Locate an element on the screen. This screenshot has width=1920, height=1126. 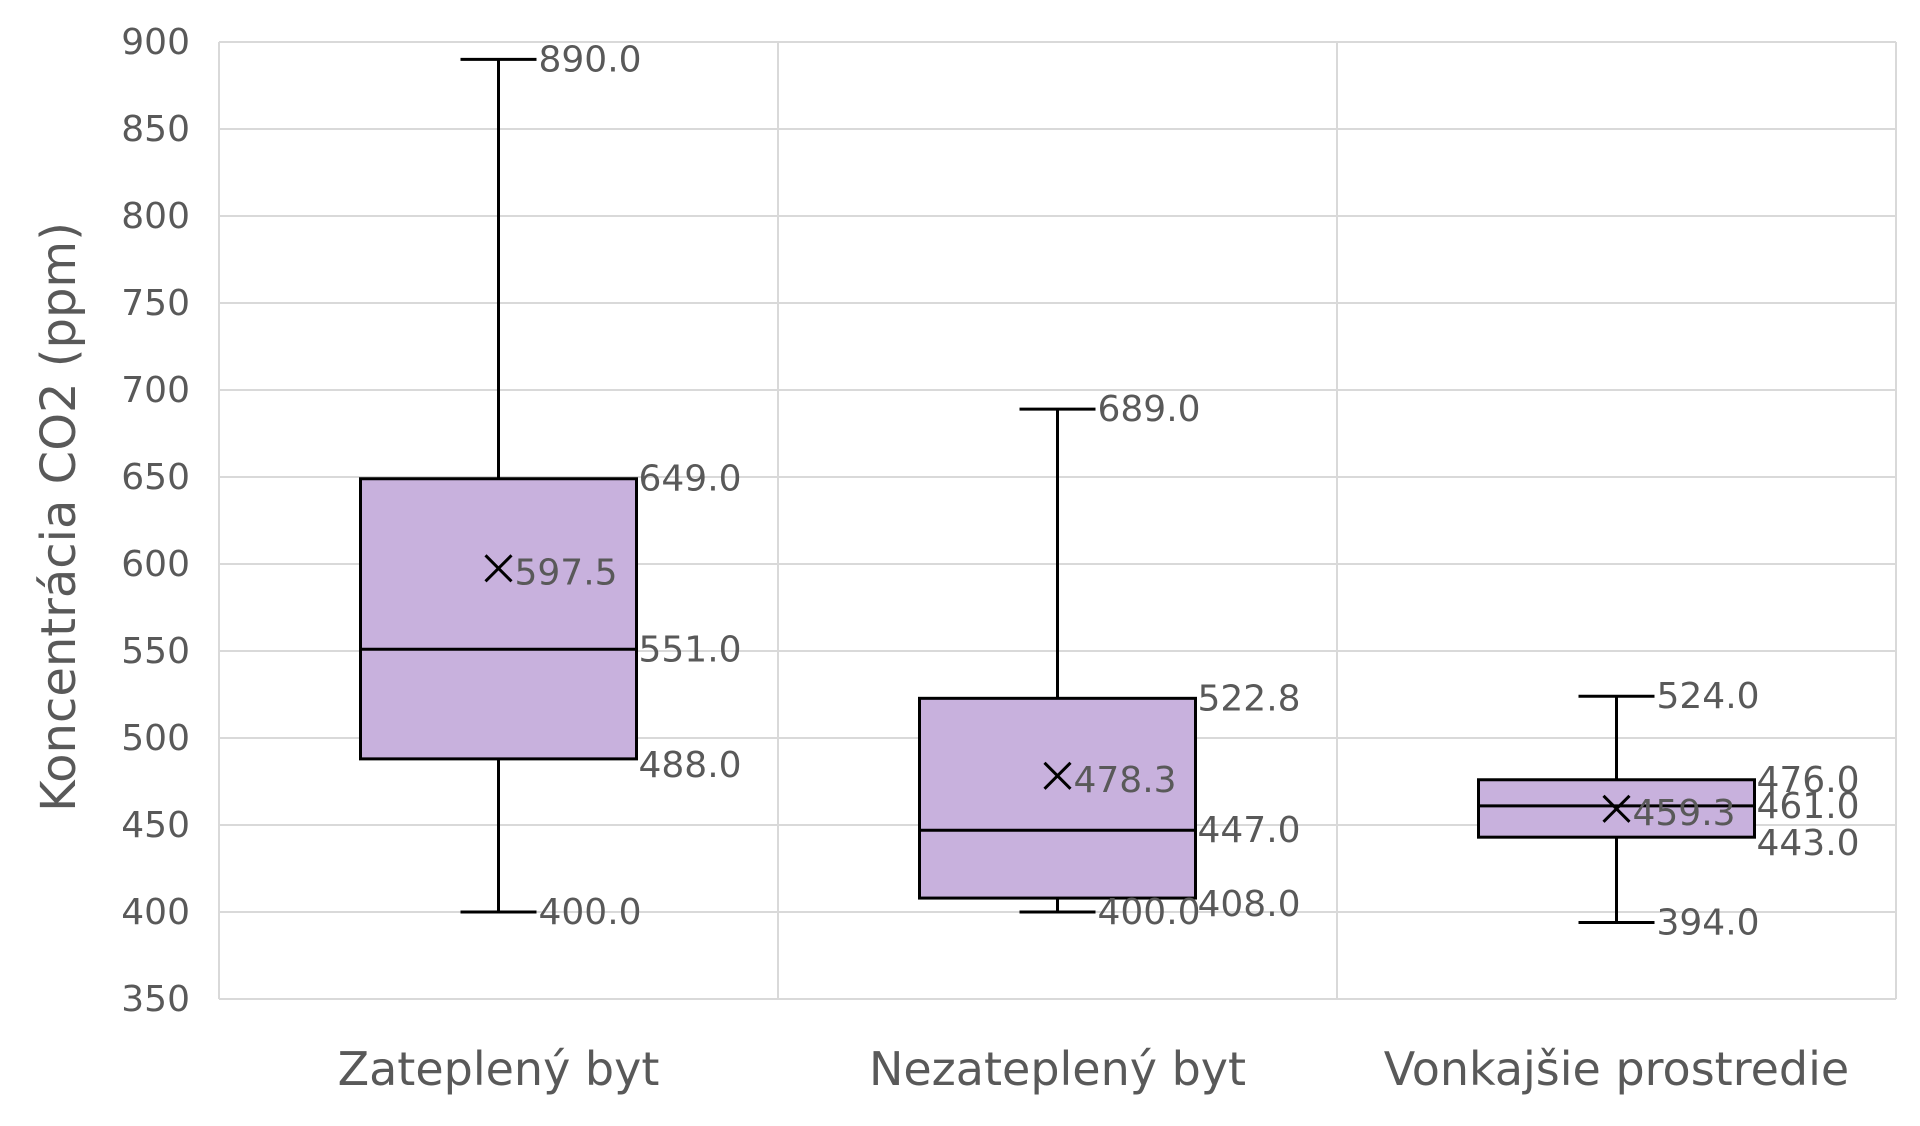
category-label: Nezateplený byt is located at coordinates (1057, 1069).